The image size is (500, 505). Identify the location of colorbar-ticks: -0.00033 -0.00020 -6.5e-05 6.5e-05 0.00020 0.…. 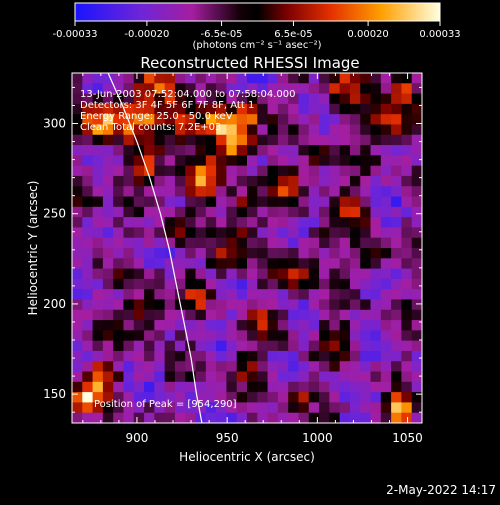
(257, 30).